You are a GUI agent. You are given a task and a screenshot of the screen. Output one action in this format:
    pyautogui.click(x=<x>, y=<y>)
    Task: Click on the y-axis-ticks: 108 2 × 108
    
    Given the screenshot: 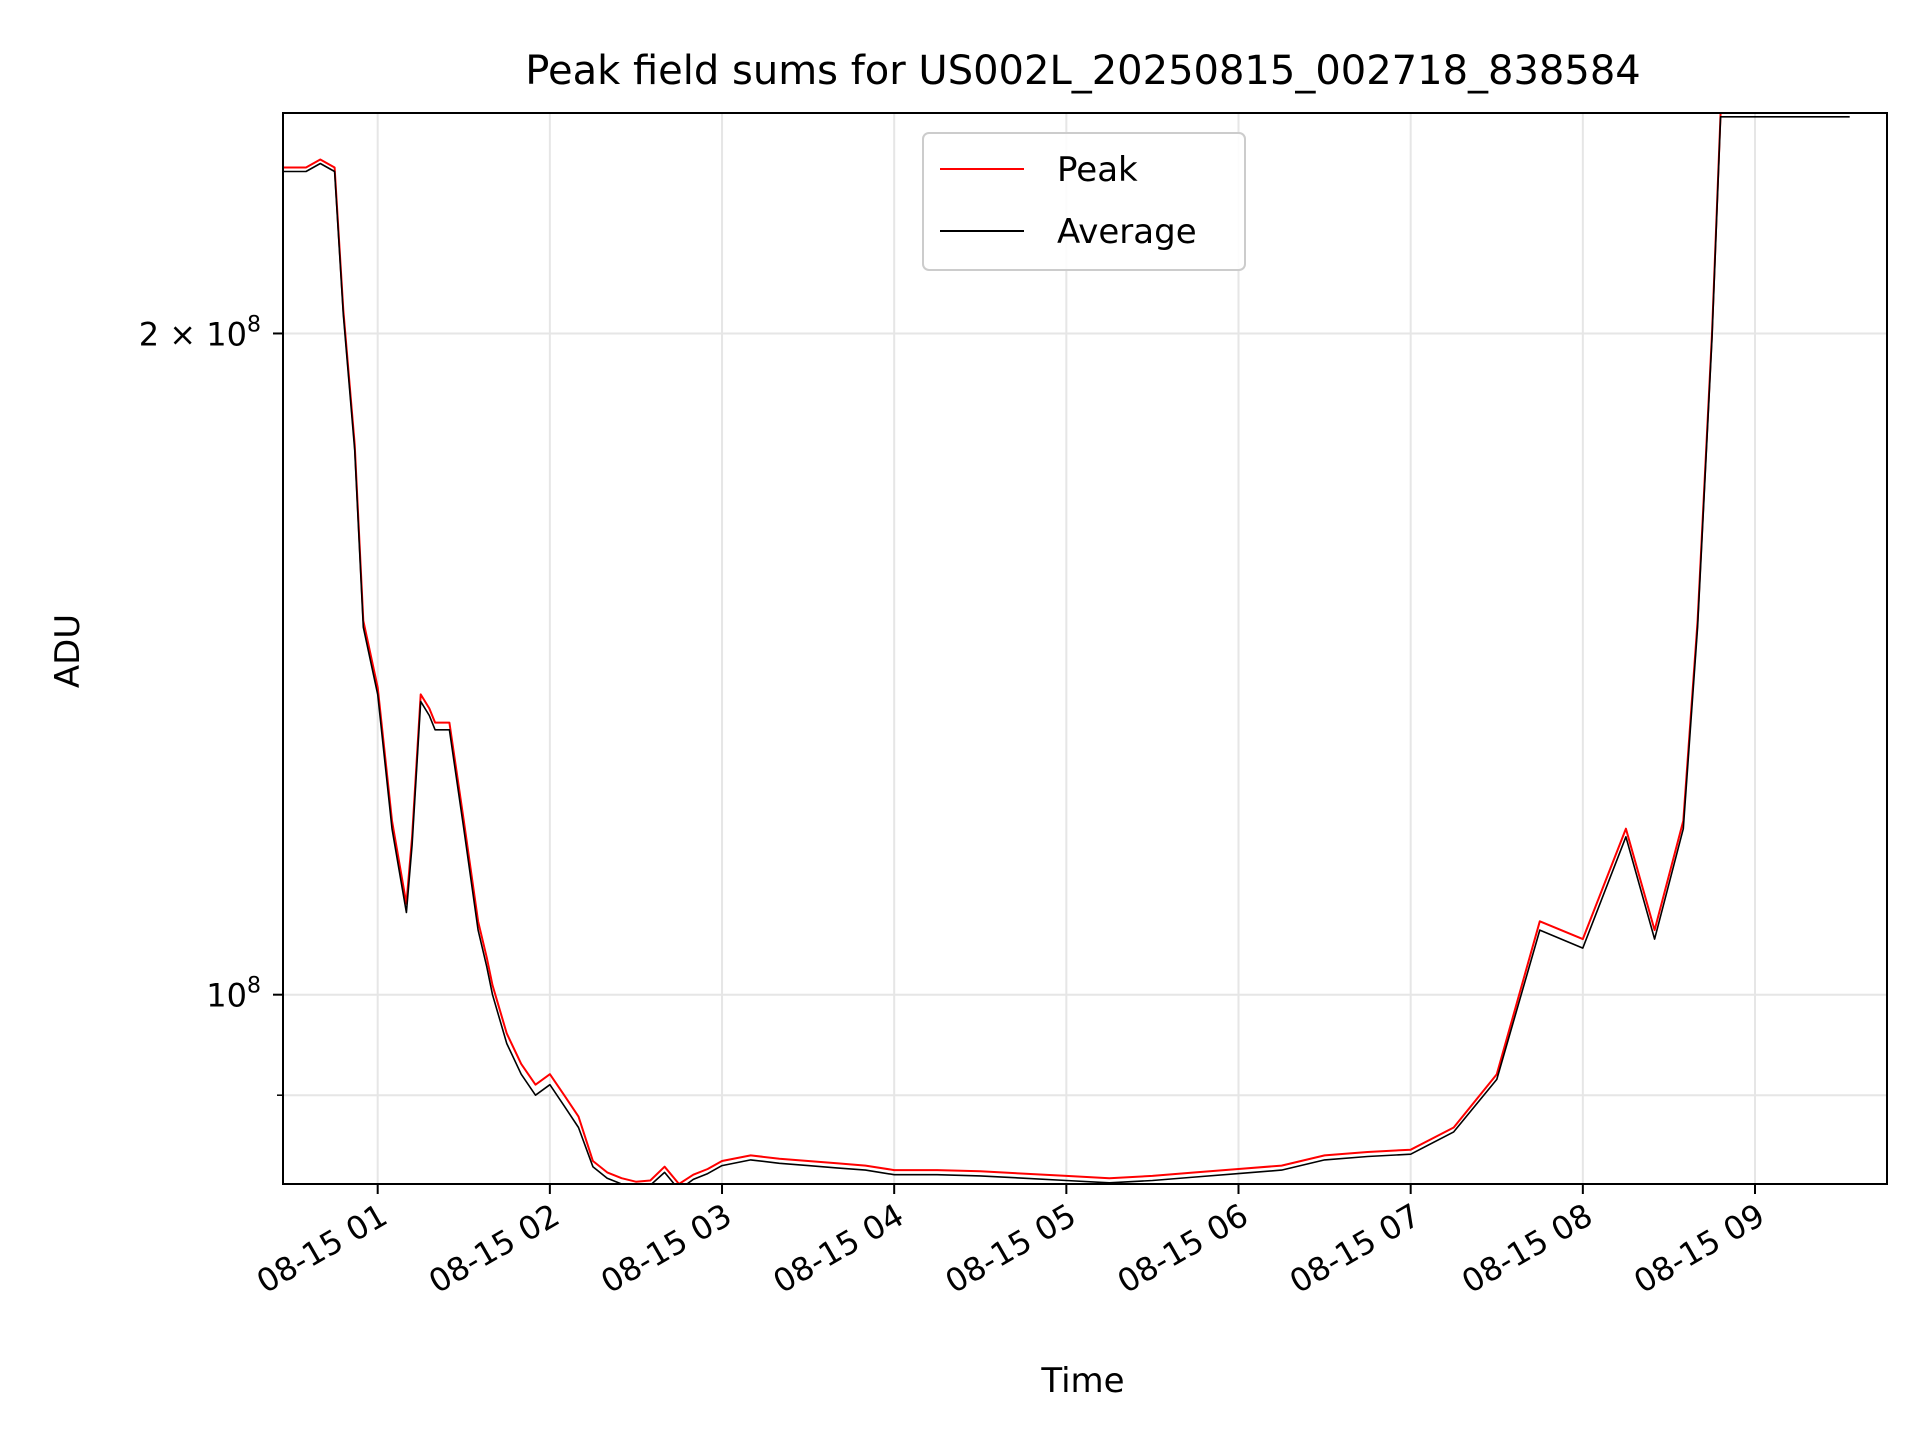 What is the action you would take?
    pyautogui.click(x=211, y=704)
    